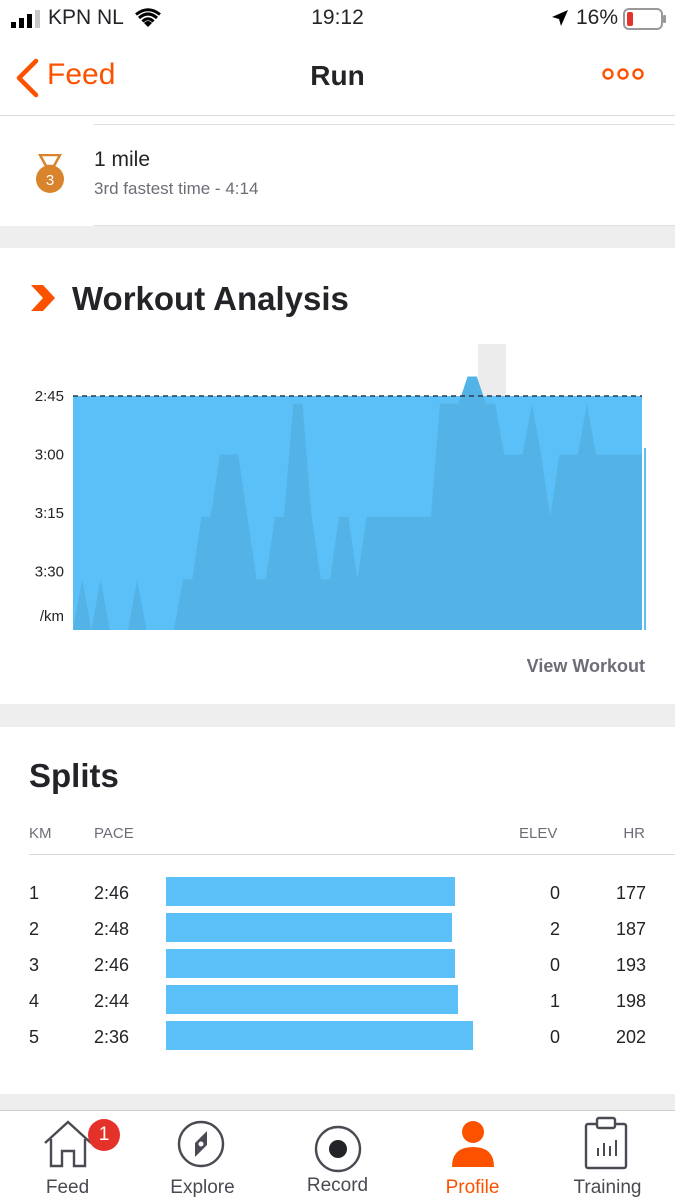 The height and width of the screenshot is (1201, 675). What do you see at coordinates (27, 78) in the screenshot?
I see `back-chevron-icon` at bounding box center [27, 78].